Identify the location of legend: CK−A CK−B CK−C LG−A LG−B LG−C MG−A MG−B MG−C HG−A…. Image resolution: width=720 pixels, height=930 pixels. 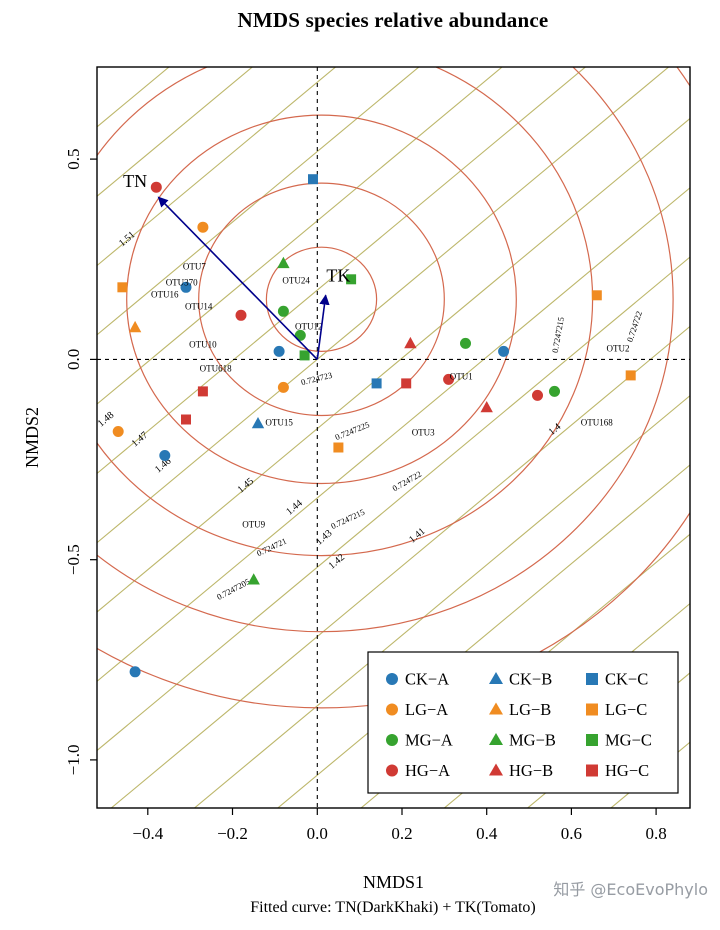
(523, 722).